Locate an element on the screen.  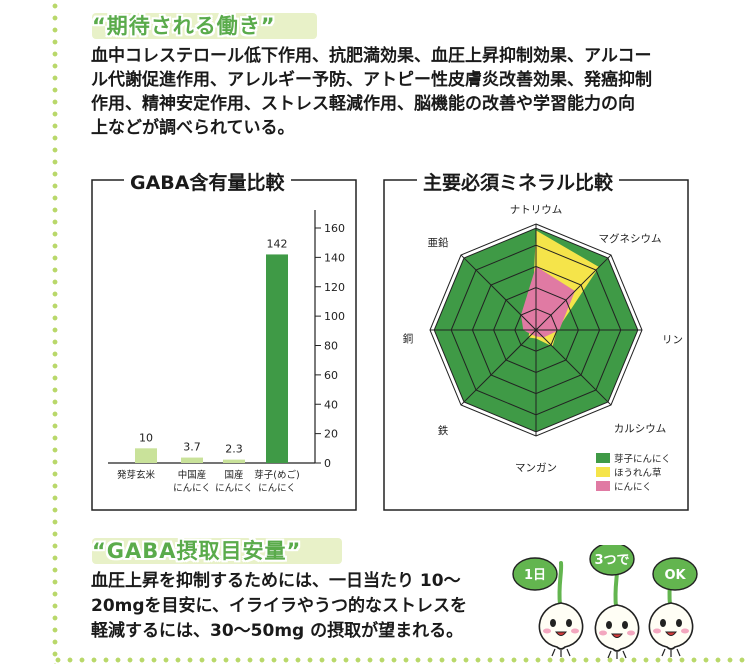
legend-label: にんにく is located at coordinates (633, 487).